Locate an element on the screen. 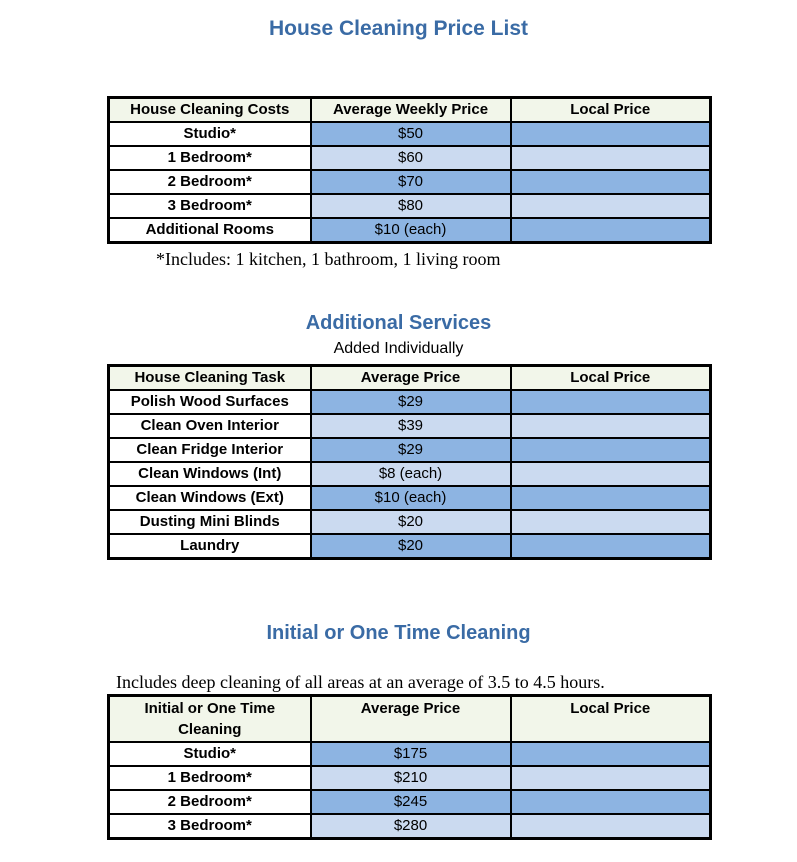 The image size is (797, 862). column-header-average-price: Average Weekly Price is located at coordinates (410, 109).